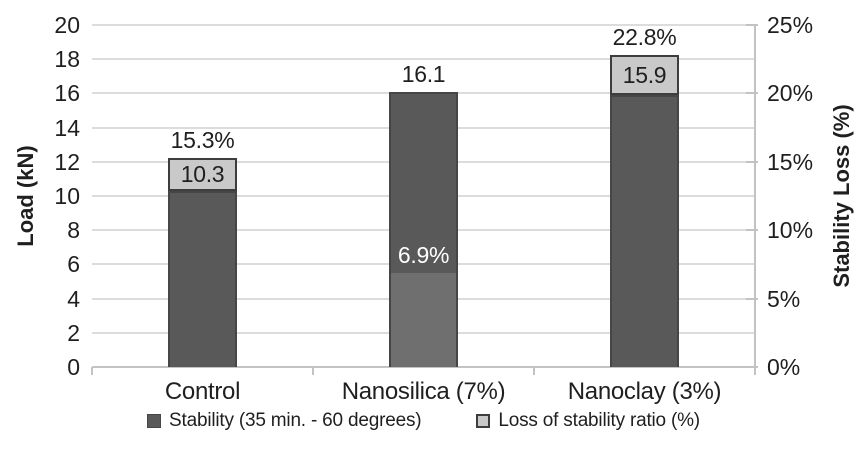 This screenshot has height=450, width=868. Describe the element at coordinates (599, 420) in the screenshot. I see `legend-label-loss: Loss of stability ratio (%)` at that location.